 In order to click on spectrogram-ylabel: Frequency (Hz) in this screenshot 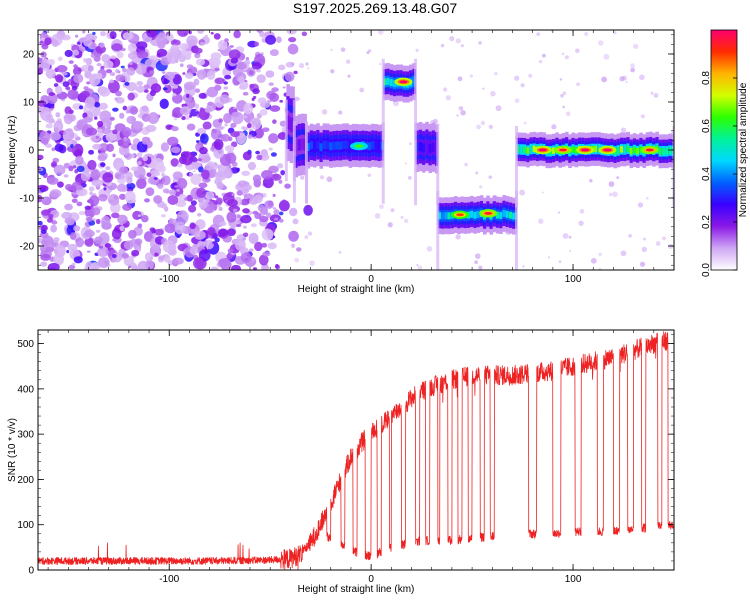, I will do `click(12, 150)`.